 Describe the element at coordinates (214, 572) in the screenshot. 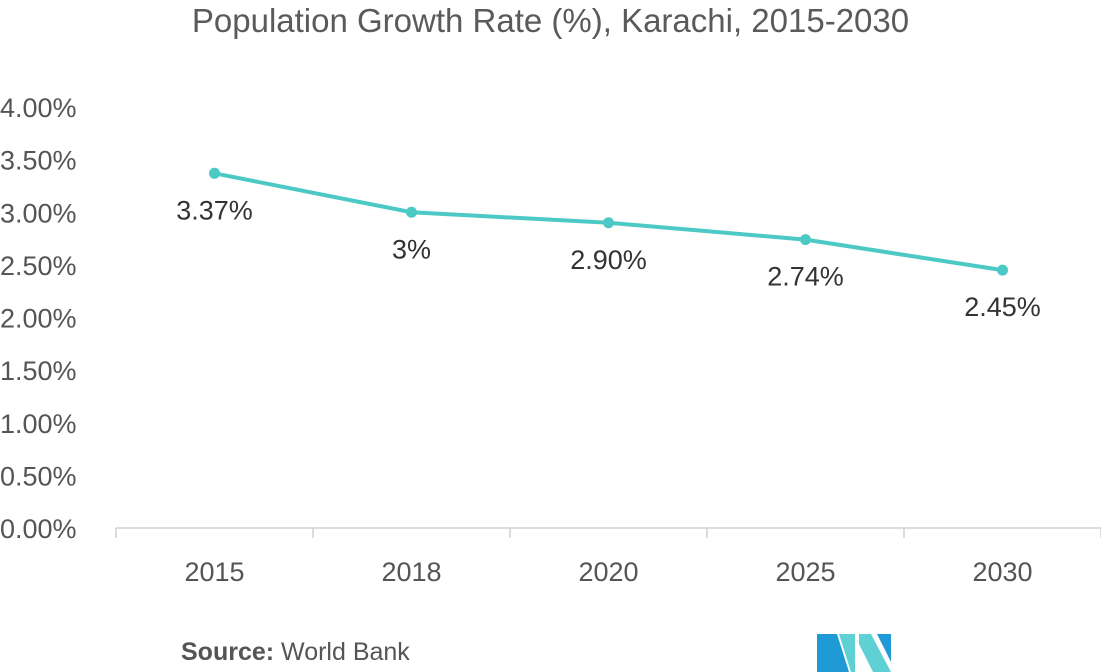

I see `x-tick-label: 2015` at that location.